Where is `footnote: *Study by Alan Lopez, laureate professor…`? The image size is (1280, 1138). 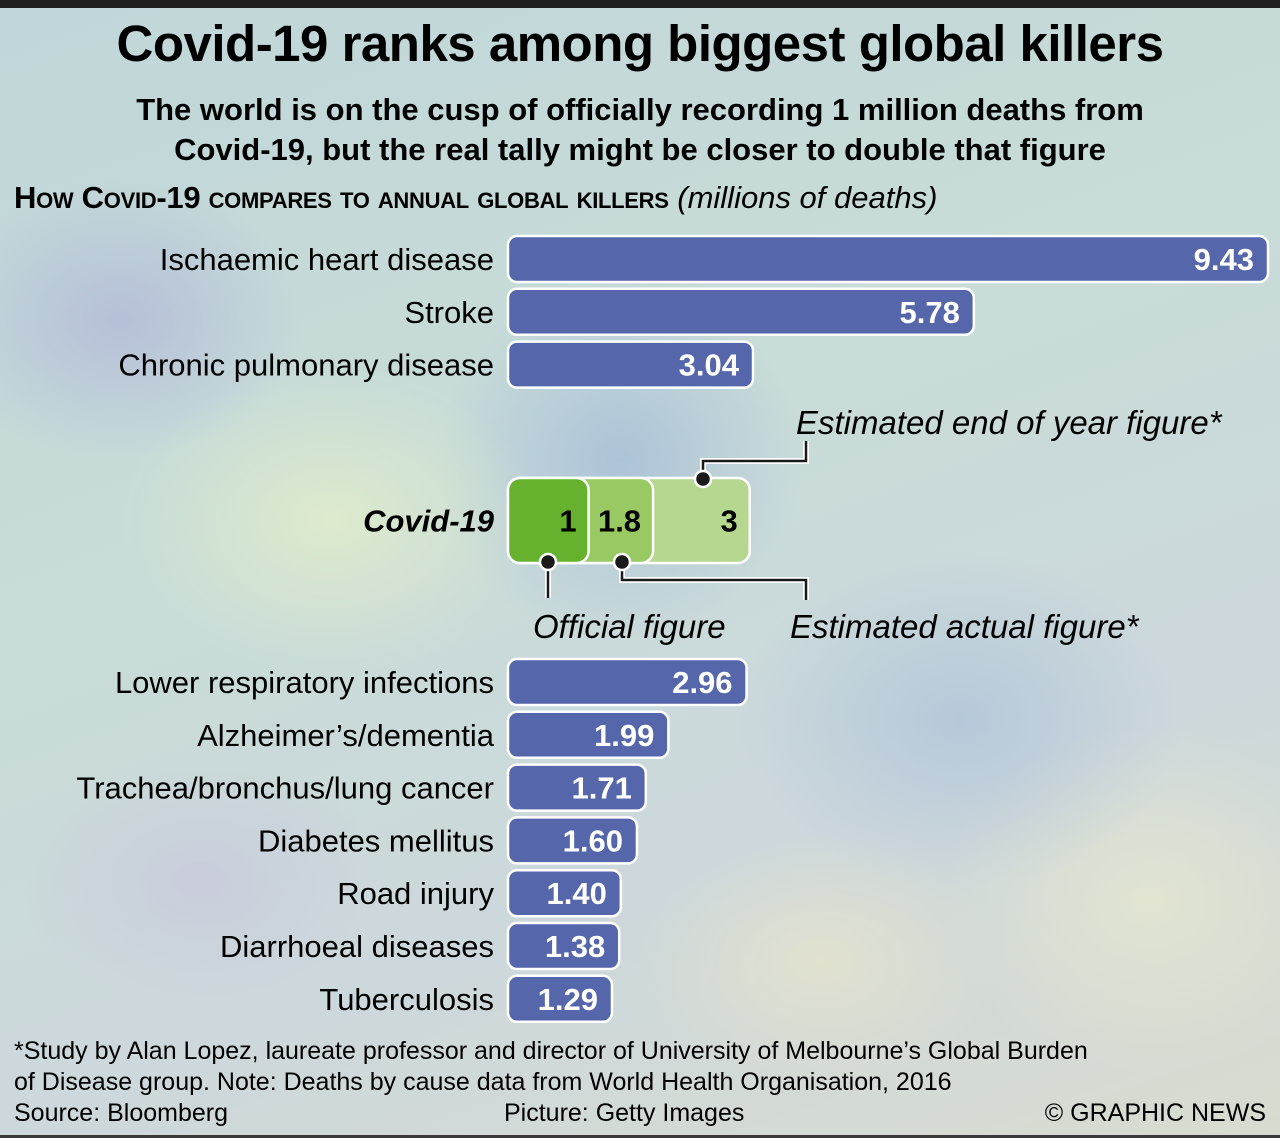
footnote: *Study by Alan Lopez, laureate professor… is located at coordinates (634, 1067).